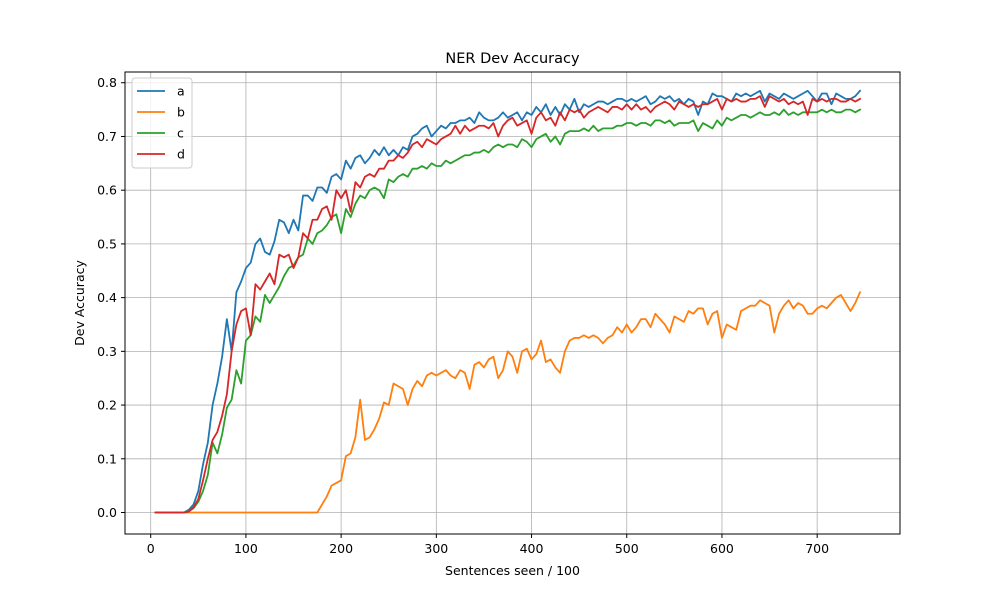 The image size is (1000, 600). I want to click on x-tick-label: 300, so click(436, 548).